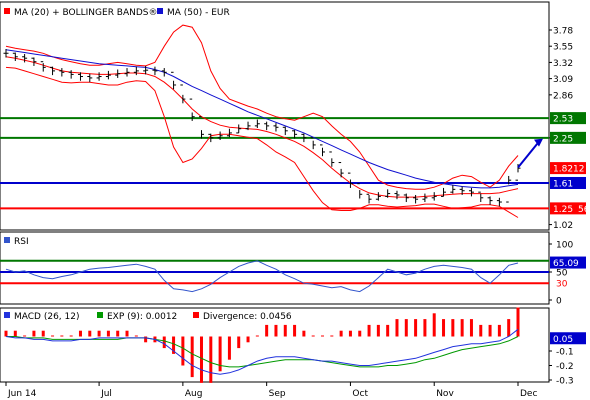 The height and width of the screenshot is (400, 590). What do you see at coordinates (562, 285) in the screenshot?
I see `rsi-level-label-30: 30` at bounding box center [562, 285].